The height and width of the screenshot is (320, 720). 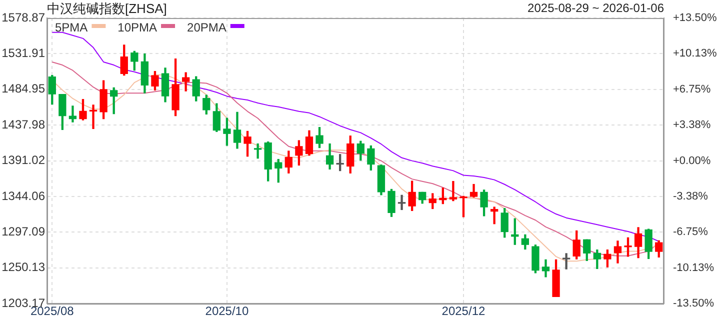 I want to click on legend-label: 20PMA, so click(x=206, y=27).